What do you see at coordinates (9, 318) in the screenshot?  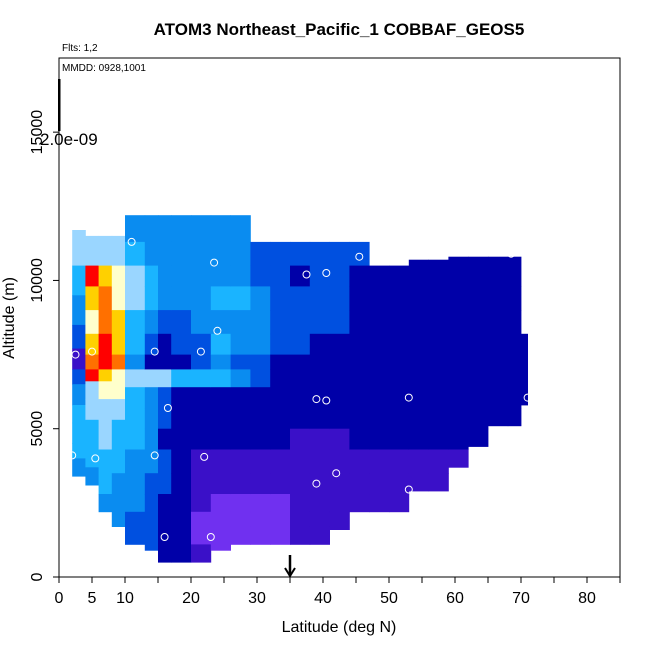 I see `y-axis-label: Altitude (m)` at bounding box center [9, 318].